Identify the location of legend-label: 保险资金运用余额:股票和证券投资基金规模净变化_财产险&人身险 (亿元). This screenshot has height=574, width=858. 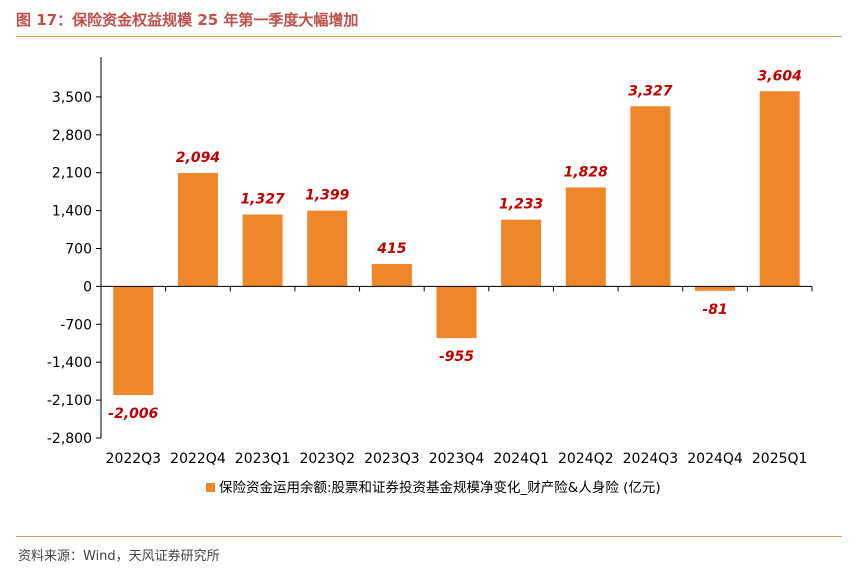
(440, 487).